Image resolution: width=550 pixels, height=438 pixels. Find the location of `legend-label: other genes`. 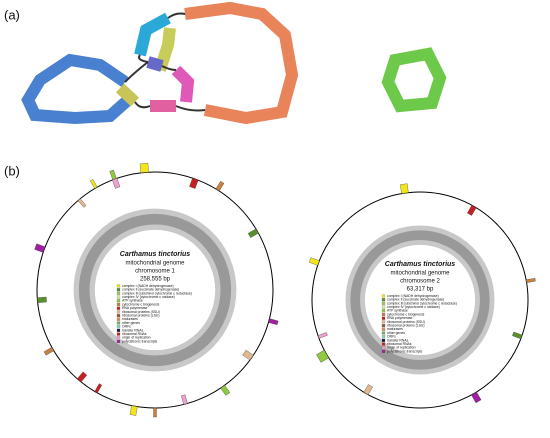

legend-label: other genes is located at coordinates (396, 333).